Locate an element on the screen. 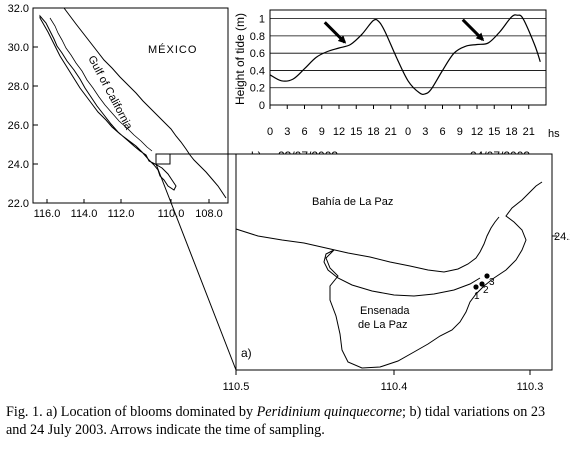 The image size is (570, 456). lon-tick-label: 114.0 is located at coordinates (84, 214).